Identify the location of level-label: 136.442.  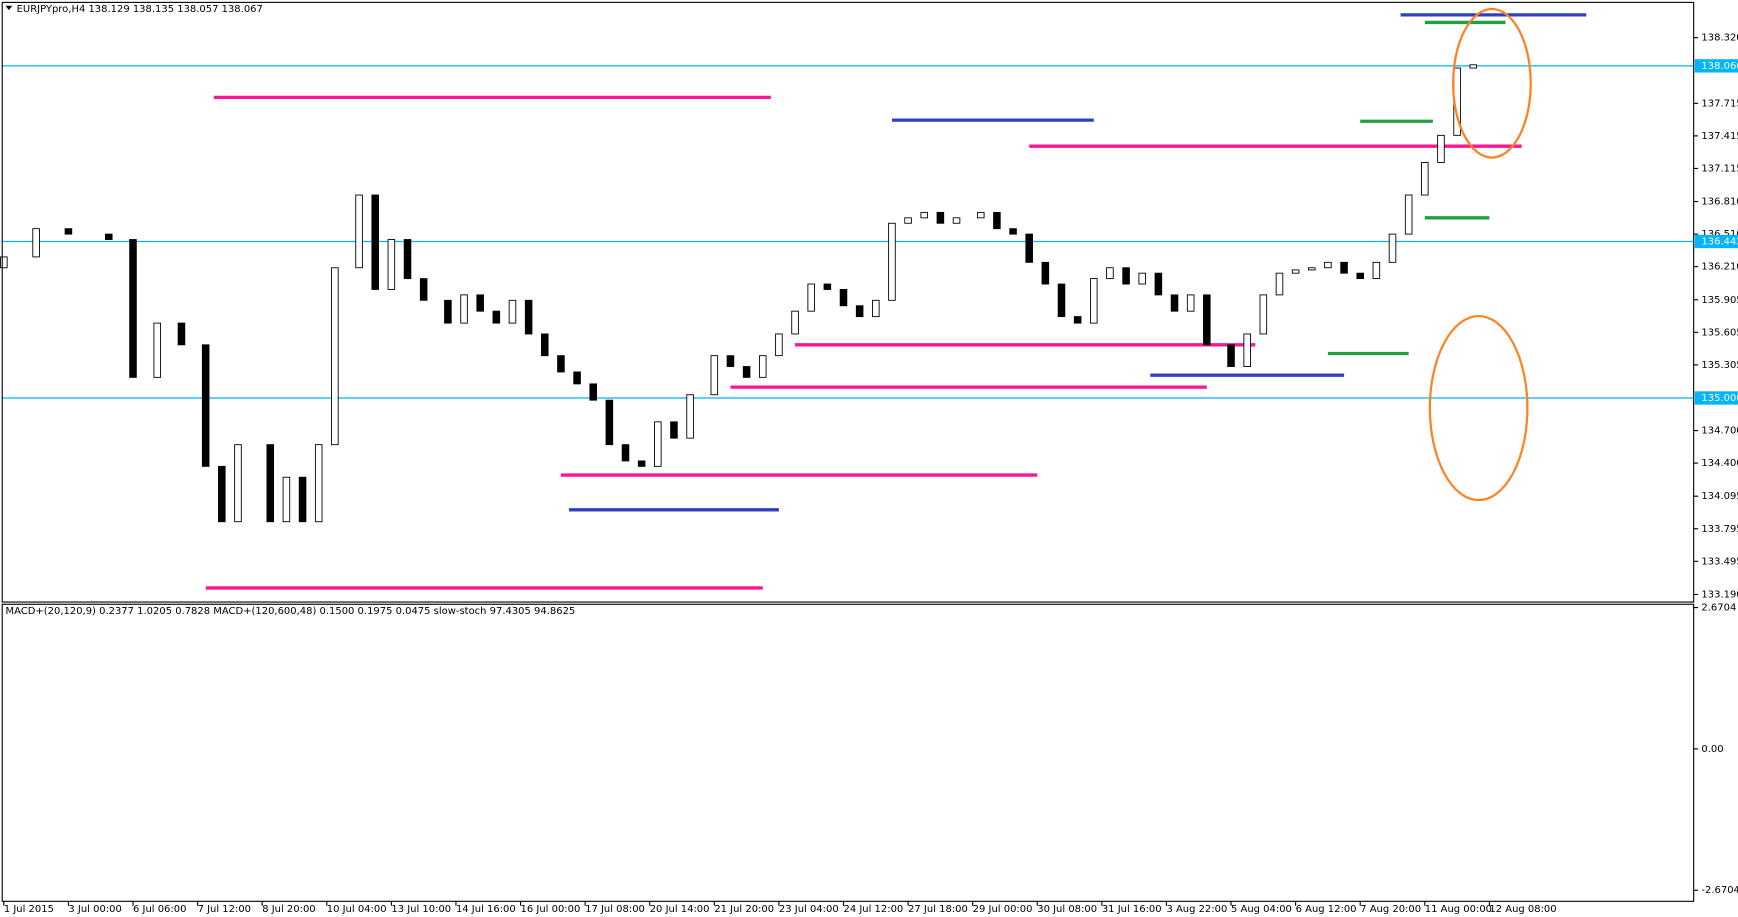
(1719, 241).